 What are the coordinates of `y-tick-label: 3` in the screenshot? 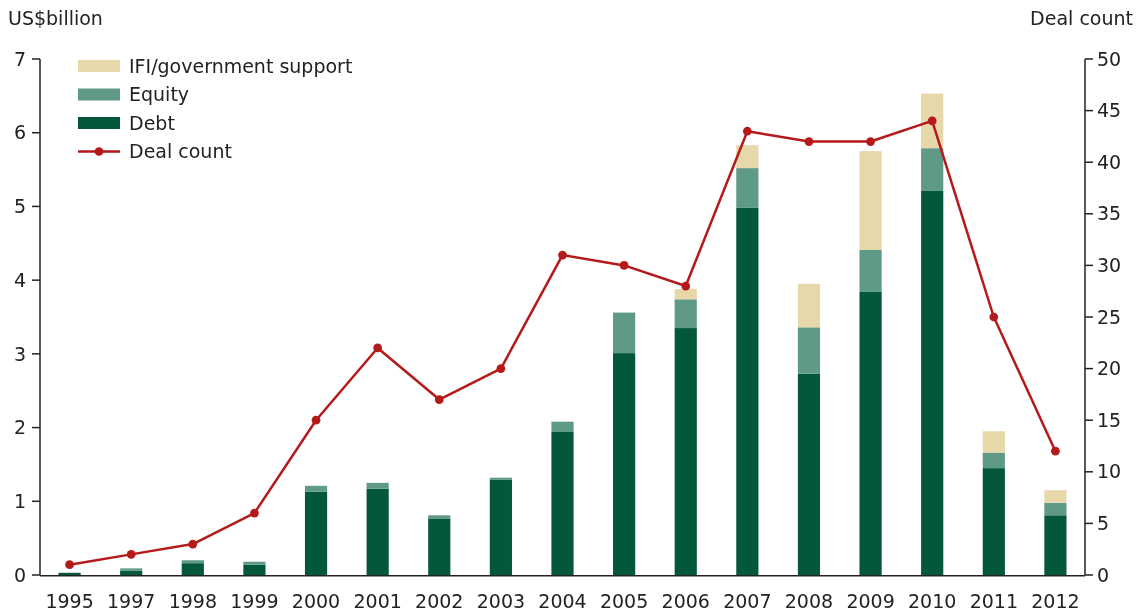 It's located at (19, 353).